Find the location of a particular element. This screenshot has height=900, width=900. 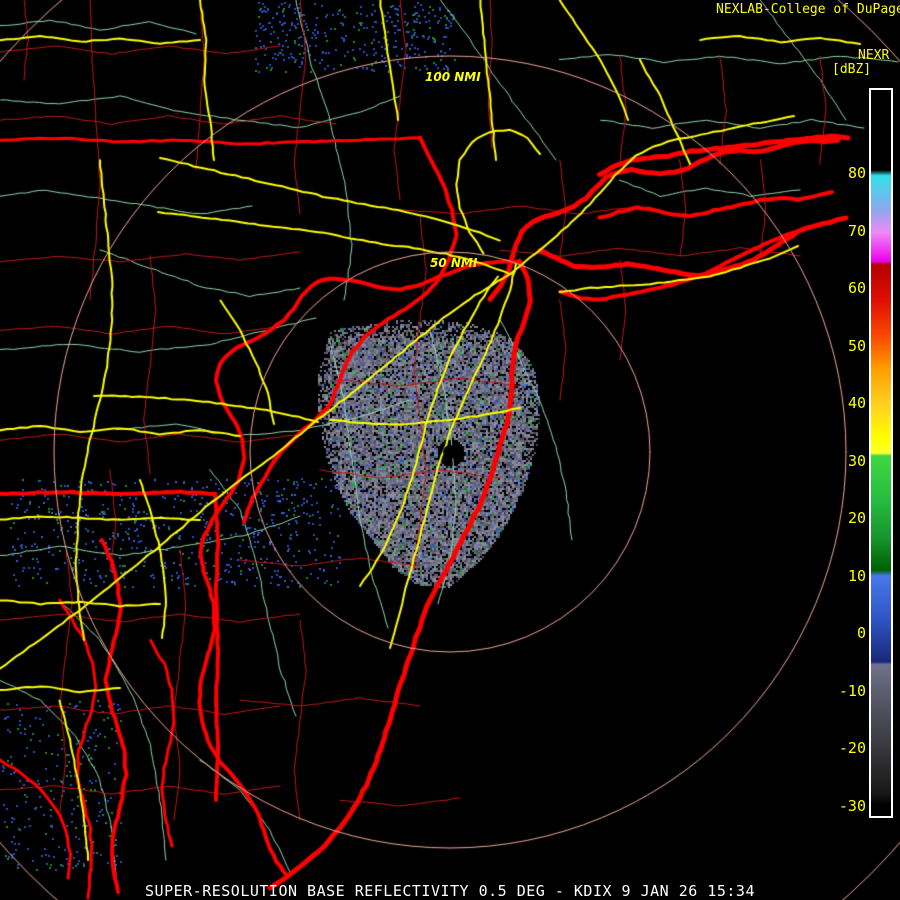

colorbar-tick-50: 50 is located at coordinates (856, 345).